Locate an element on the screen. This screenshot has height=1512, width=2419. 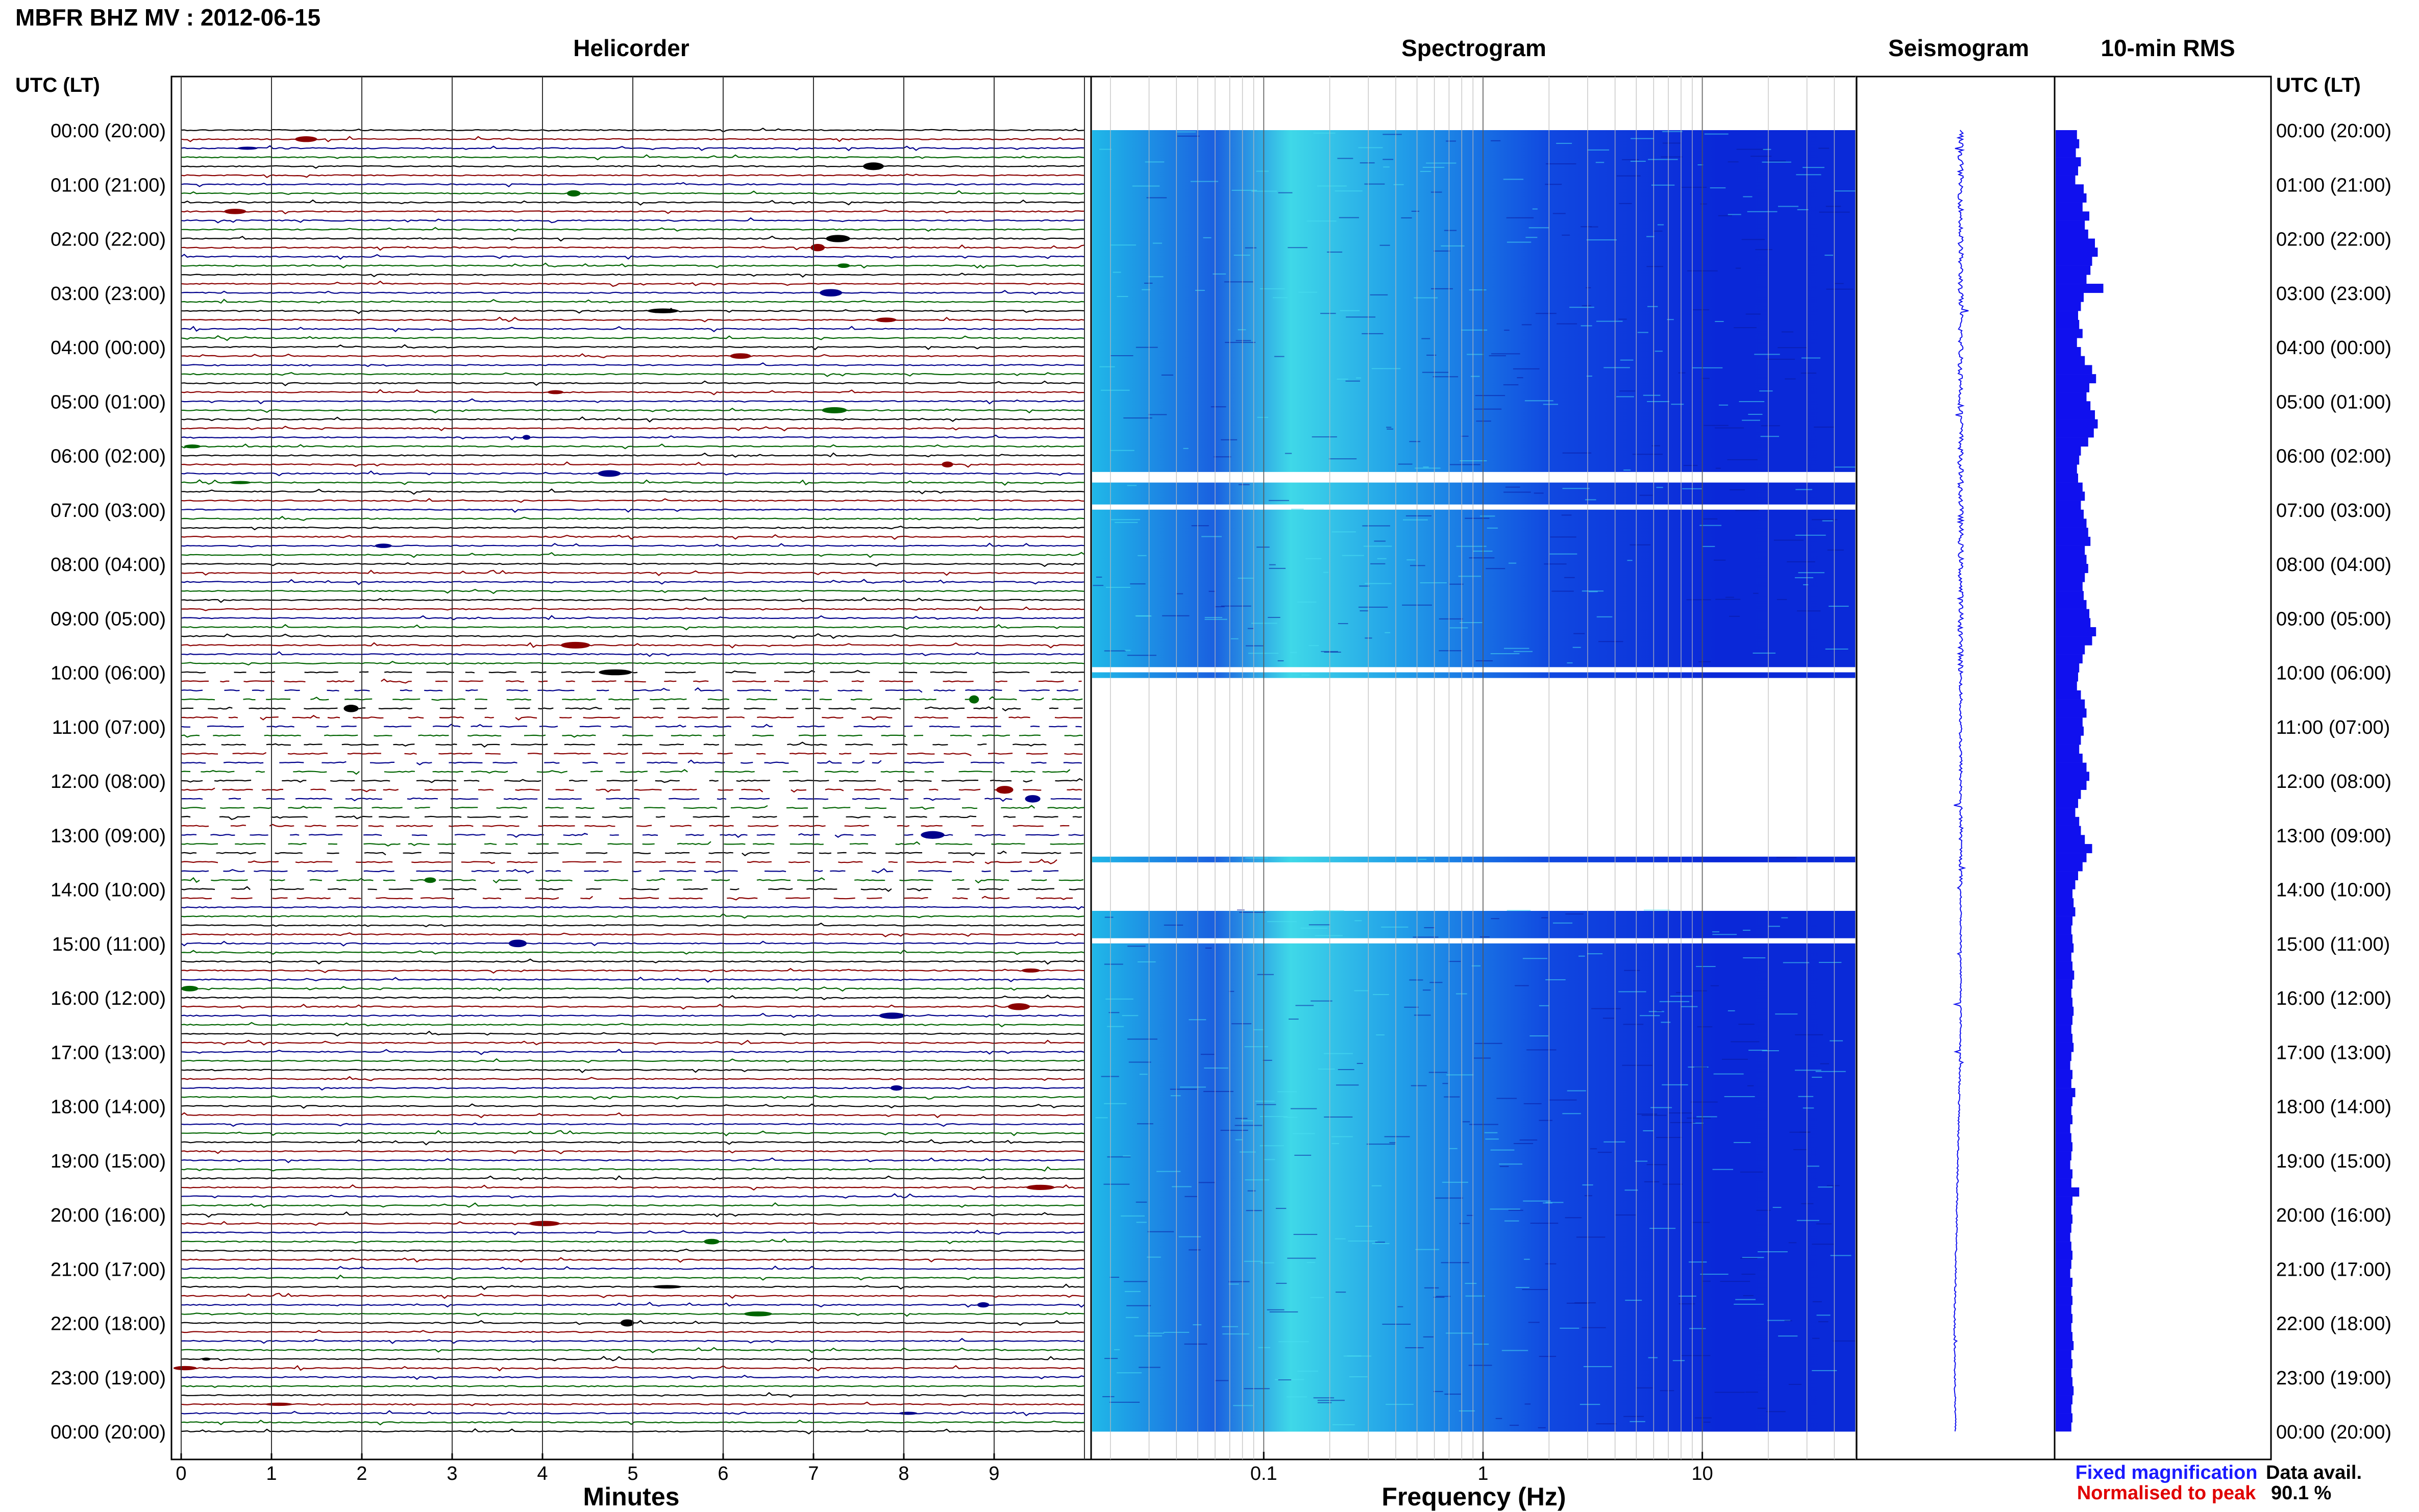
time-label-left: 03:00 (23:00) is located at coordinates (108, 294).